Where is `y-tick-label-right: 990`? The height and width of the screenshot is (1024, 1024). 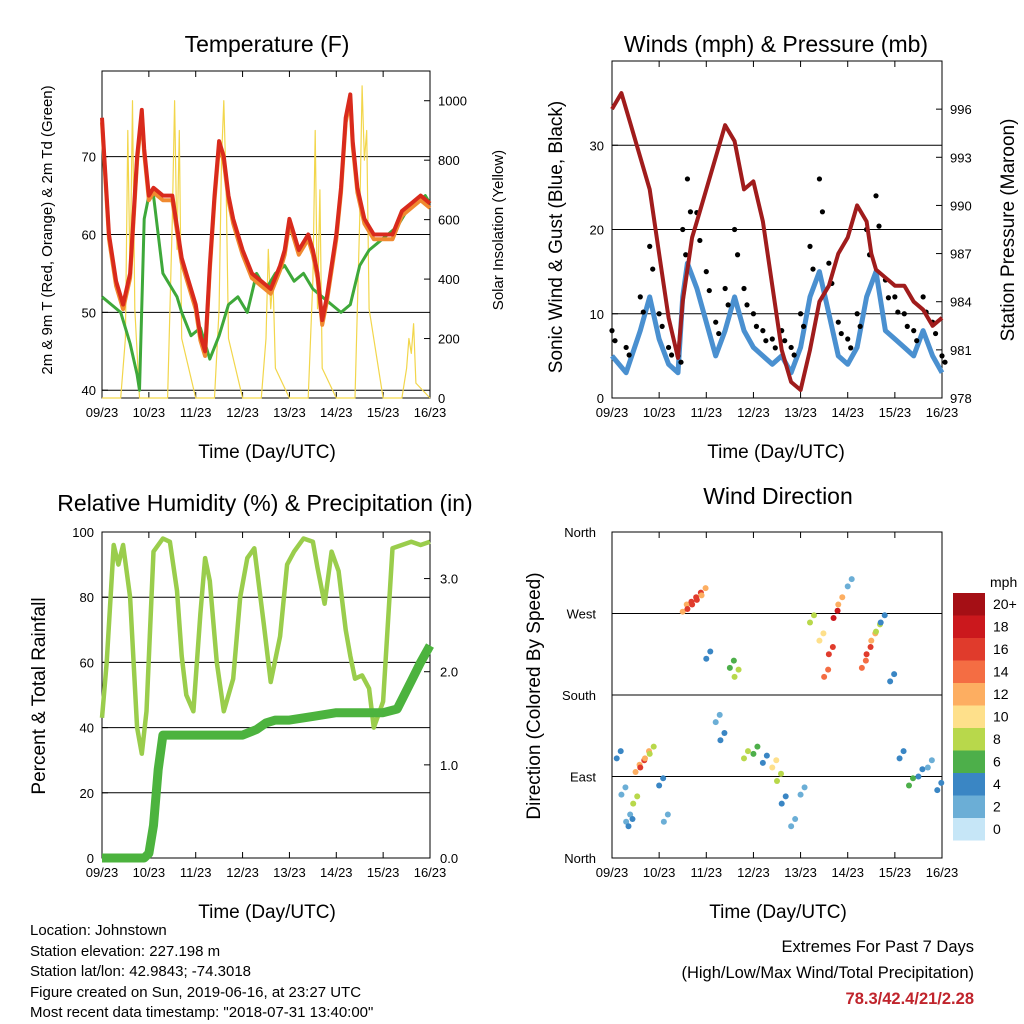 y-tick-label-right: 990 is located at coordinates (961, 205).